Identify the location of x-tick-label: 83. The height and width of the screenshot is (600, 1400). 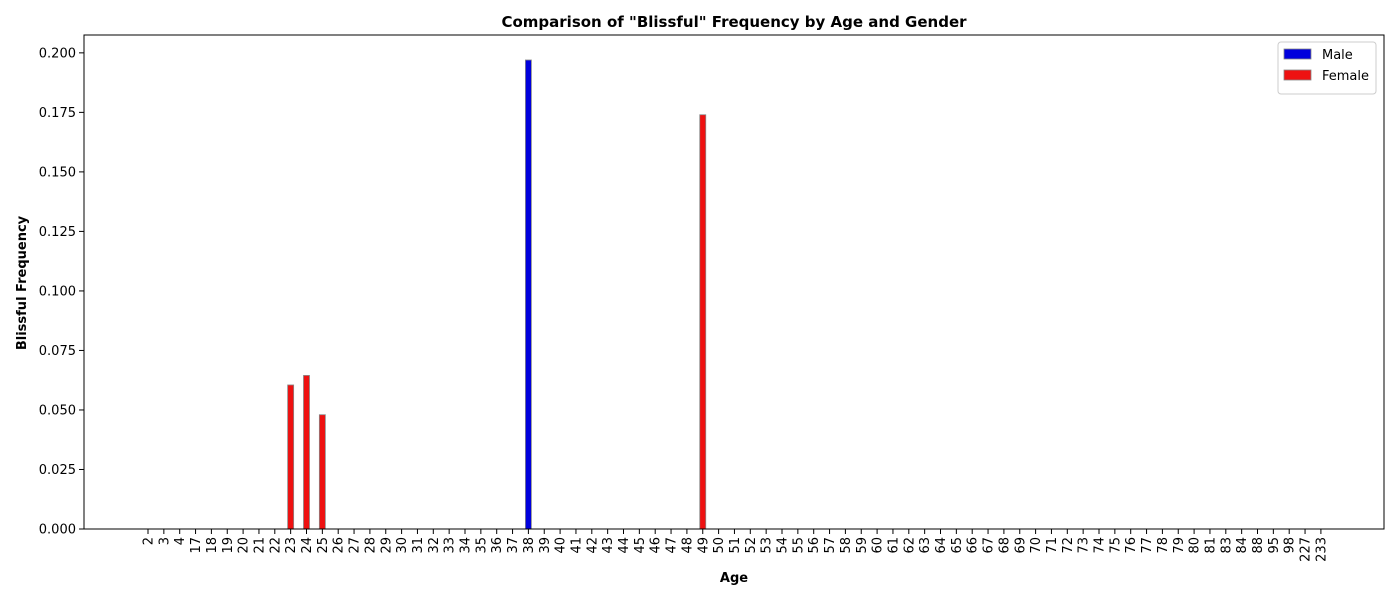
(1226, 545).